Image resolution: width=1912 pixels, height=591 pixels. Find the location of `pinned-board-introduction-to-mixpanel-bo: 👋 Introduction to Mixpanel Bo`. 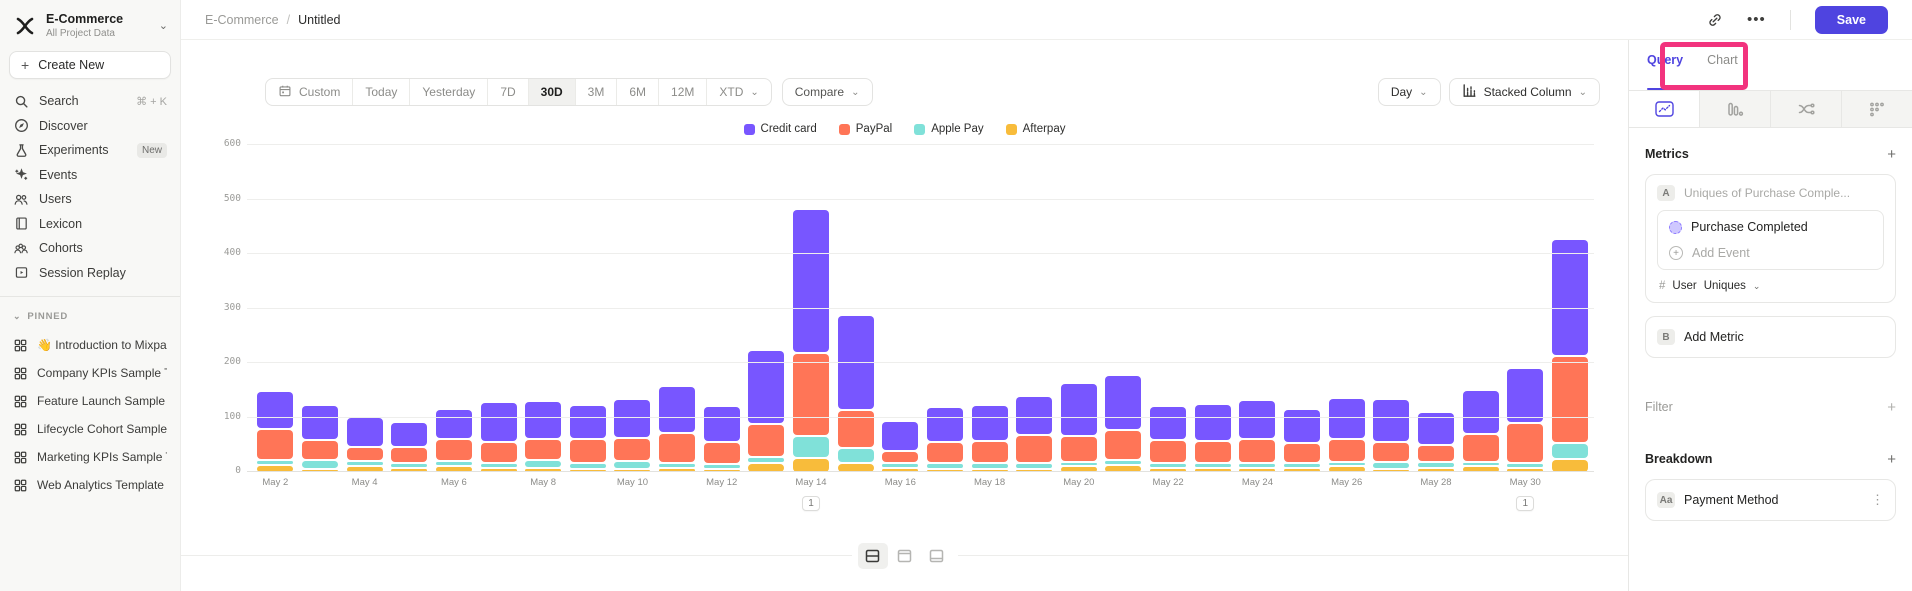

pinned-board-introduction-to-mixpanel-bo: 👋 Introduction to Mixpanel Bo is located at coordinates (90, 345).